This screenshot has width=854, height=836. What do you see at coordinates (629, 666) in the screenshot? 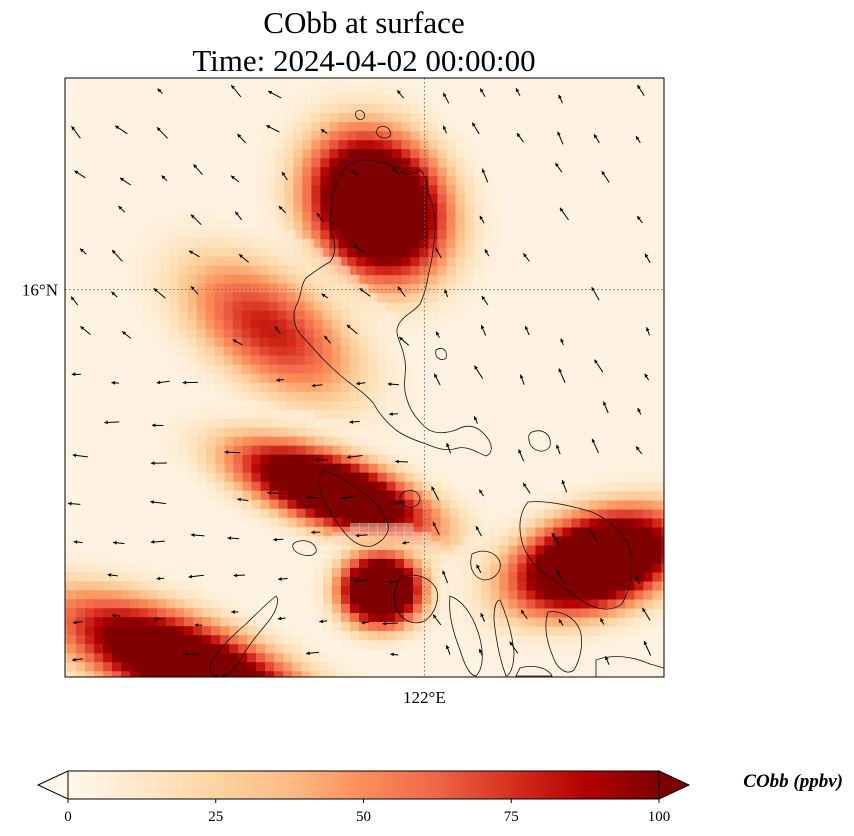
I see `coastline-mindanao` at bounding box center [629, 666].